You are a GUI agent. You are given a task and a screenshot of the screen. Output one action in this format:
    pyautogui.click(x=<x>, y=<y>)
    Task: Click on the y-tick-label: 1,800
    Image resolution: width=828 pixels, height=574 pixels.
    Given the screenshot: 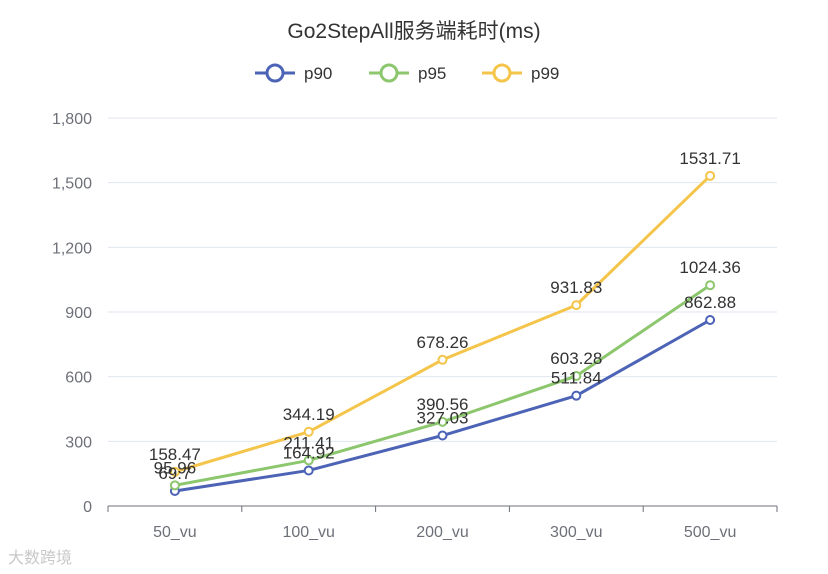 What is the action you would take?
    pyautogui.click(x=72, y=119)
    